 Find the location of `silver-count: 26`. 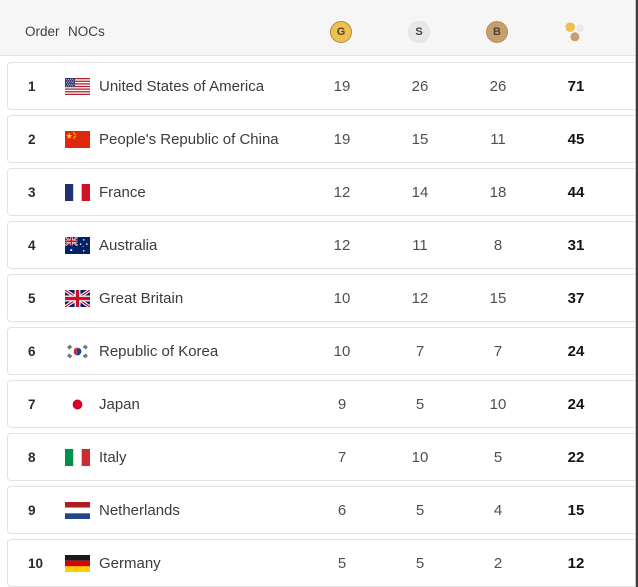

silver-count: 26 is located at coordinates (420, 86).